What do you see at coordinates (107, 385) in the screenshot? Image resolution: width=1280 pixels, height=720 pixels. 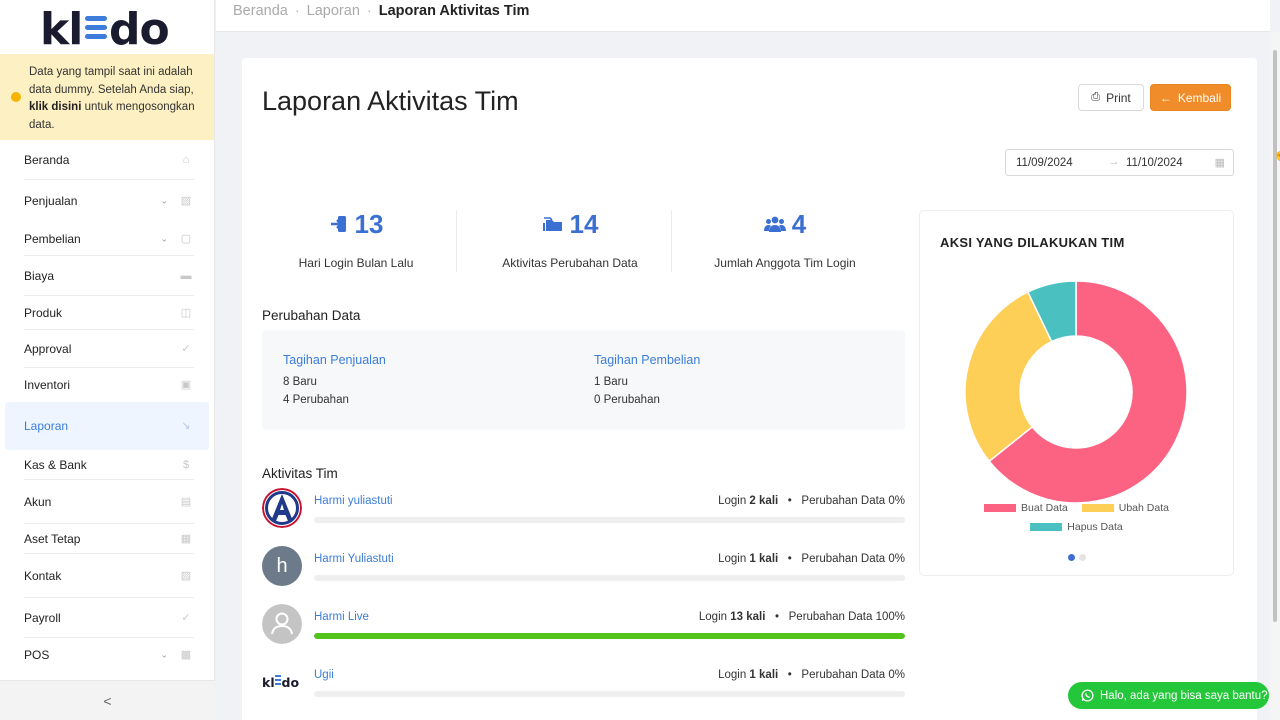 I see `sidebar-item-inventori: Inventori ▣` at bounding box center [107, 385].